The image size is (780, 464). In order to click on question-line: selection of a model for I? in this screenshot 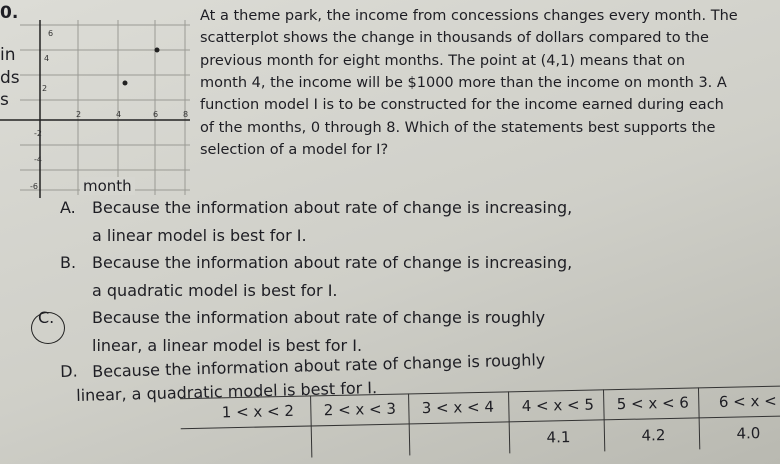, I will do `click(294, 149)`.